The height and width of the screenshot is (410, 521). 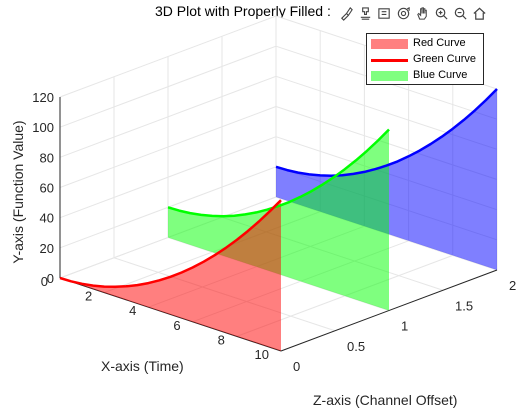 I want to click on z-tick-label: 1, so click(x=404, y=326).